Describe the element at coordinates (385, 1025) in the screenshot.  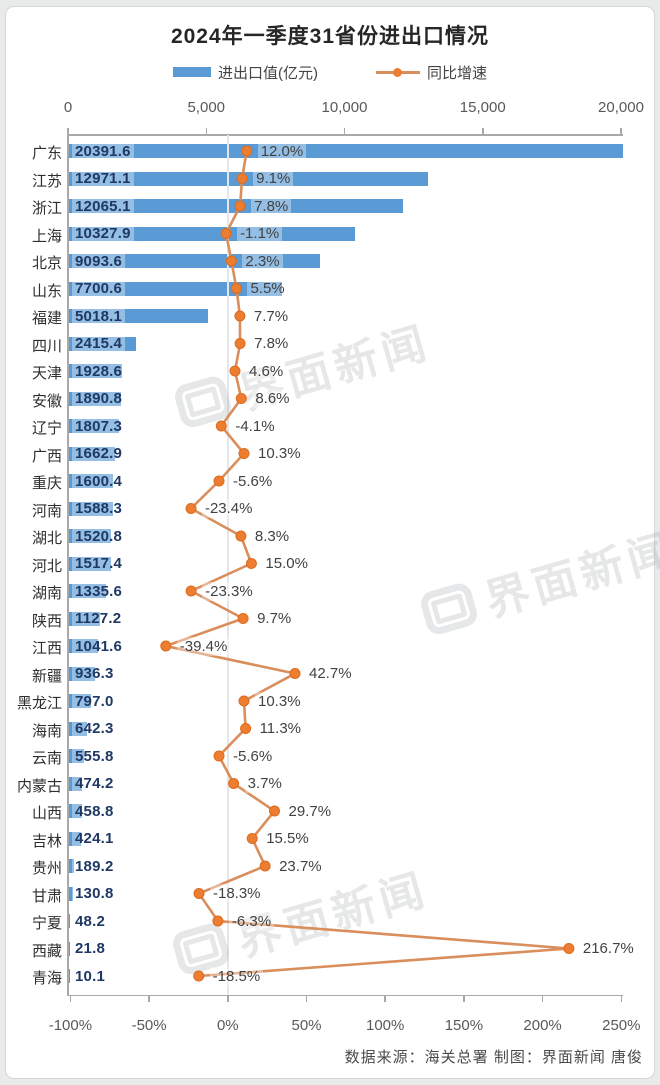
I see `bottom-axis-tick-label: 100%` at that location.